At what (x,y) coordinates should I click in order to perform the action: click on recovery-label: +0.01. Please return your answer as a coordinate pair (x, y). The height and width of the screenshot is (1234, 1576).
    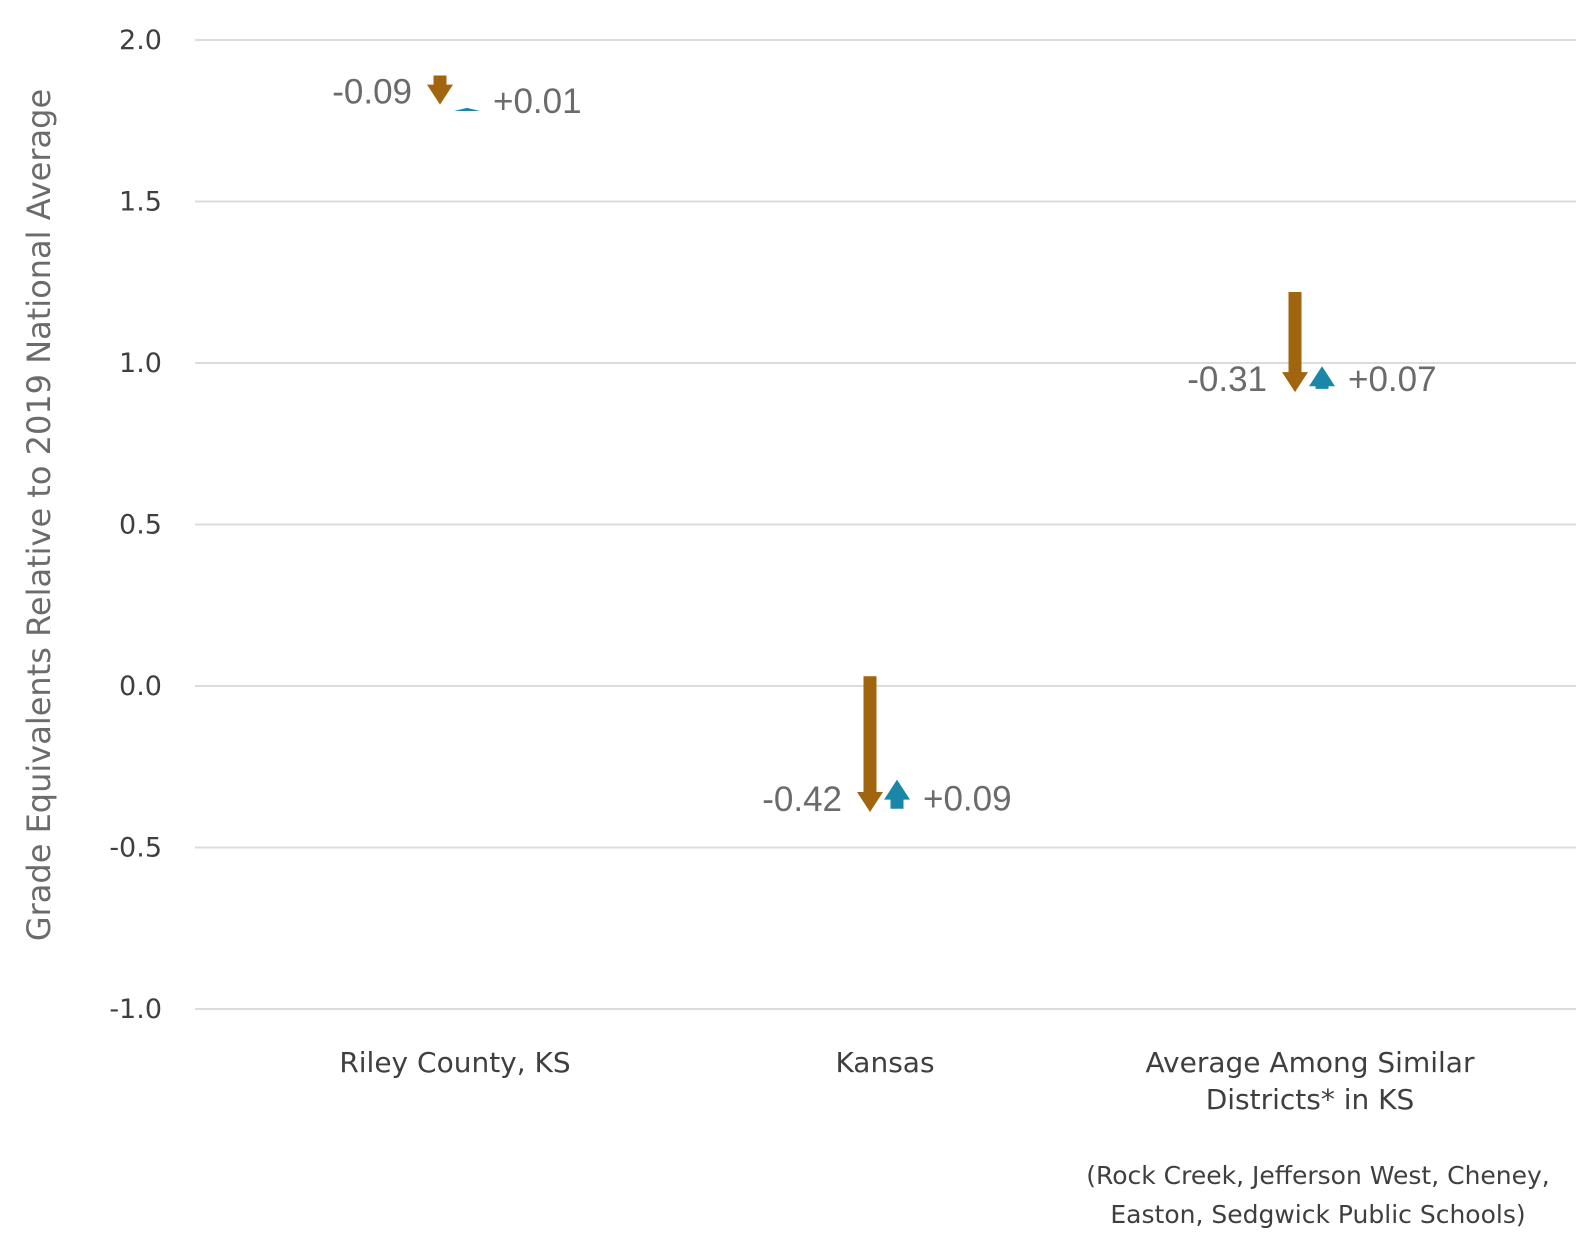
    Looking at the image, I should click on (537, 101).